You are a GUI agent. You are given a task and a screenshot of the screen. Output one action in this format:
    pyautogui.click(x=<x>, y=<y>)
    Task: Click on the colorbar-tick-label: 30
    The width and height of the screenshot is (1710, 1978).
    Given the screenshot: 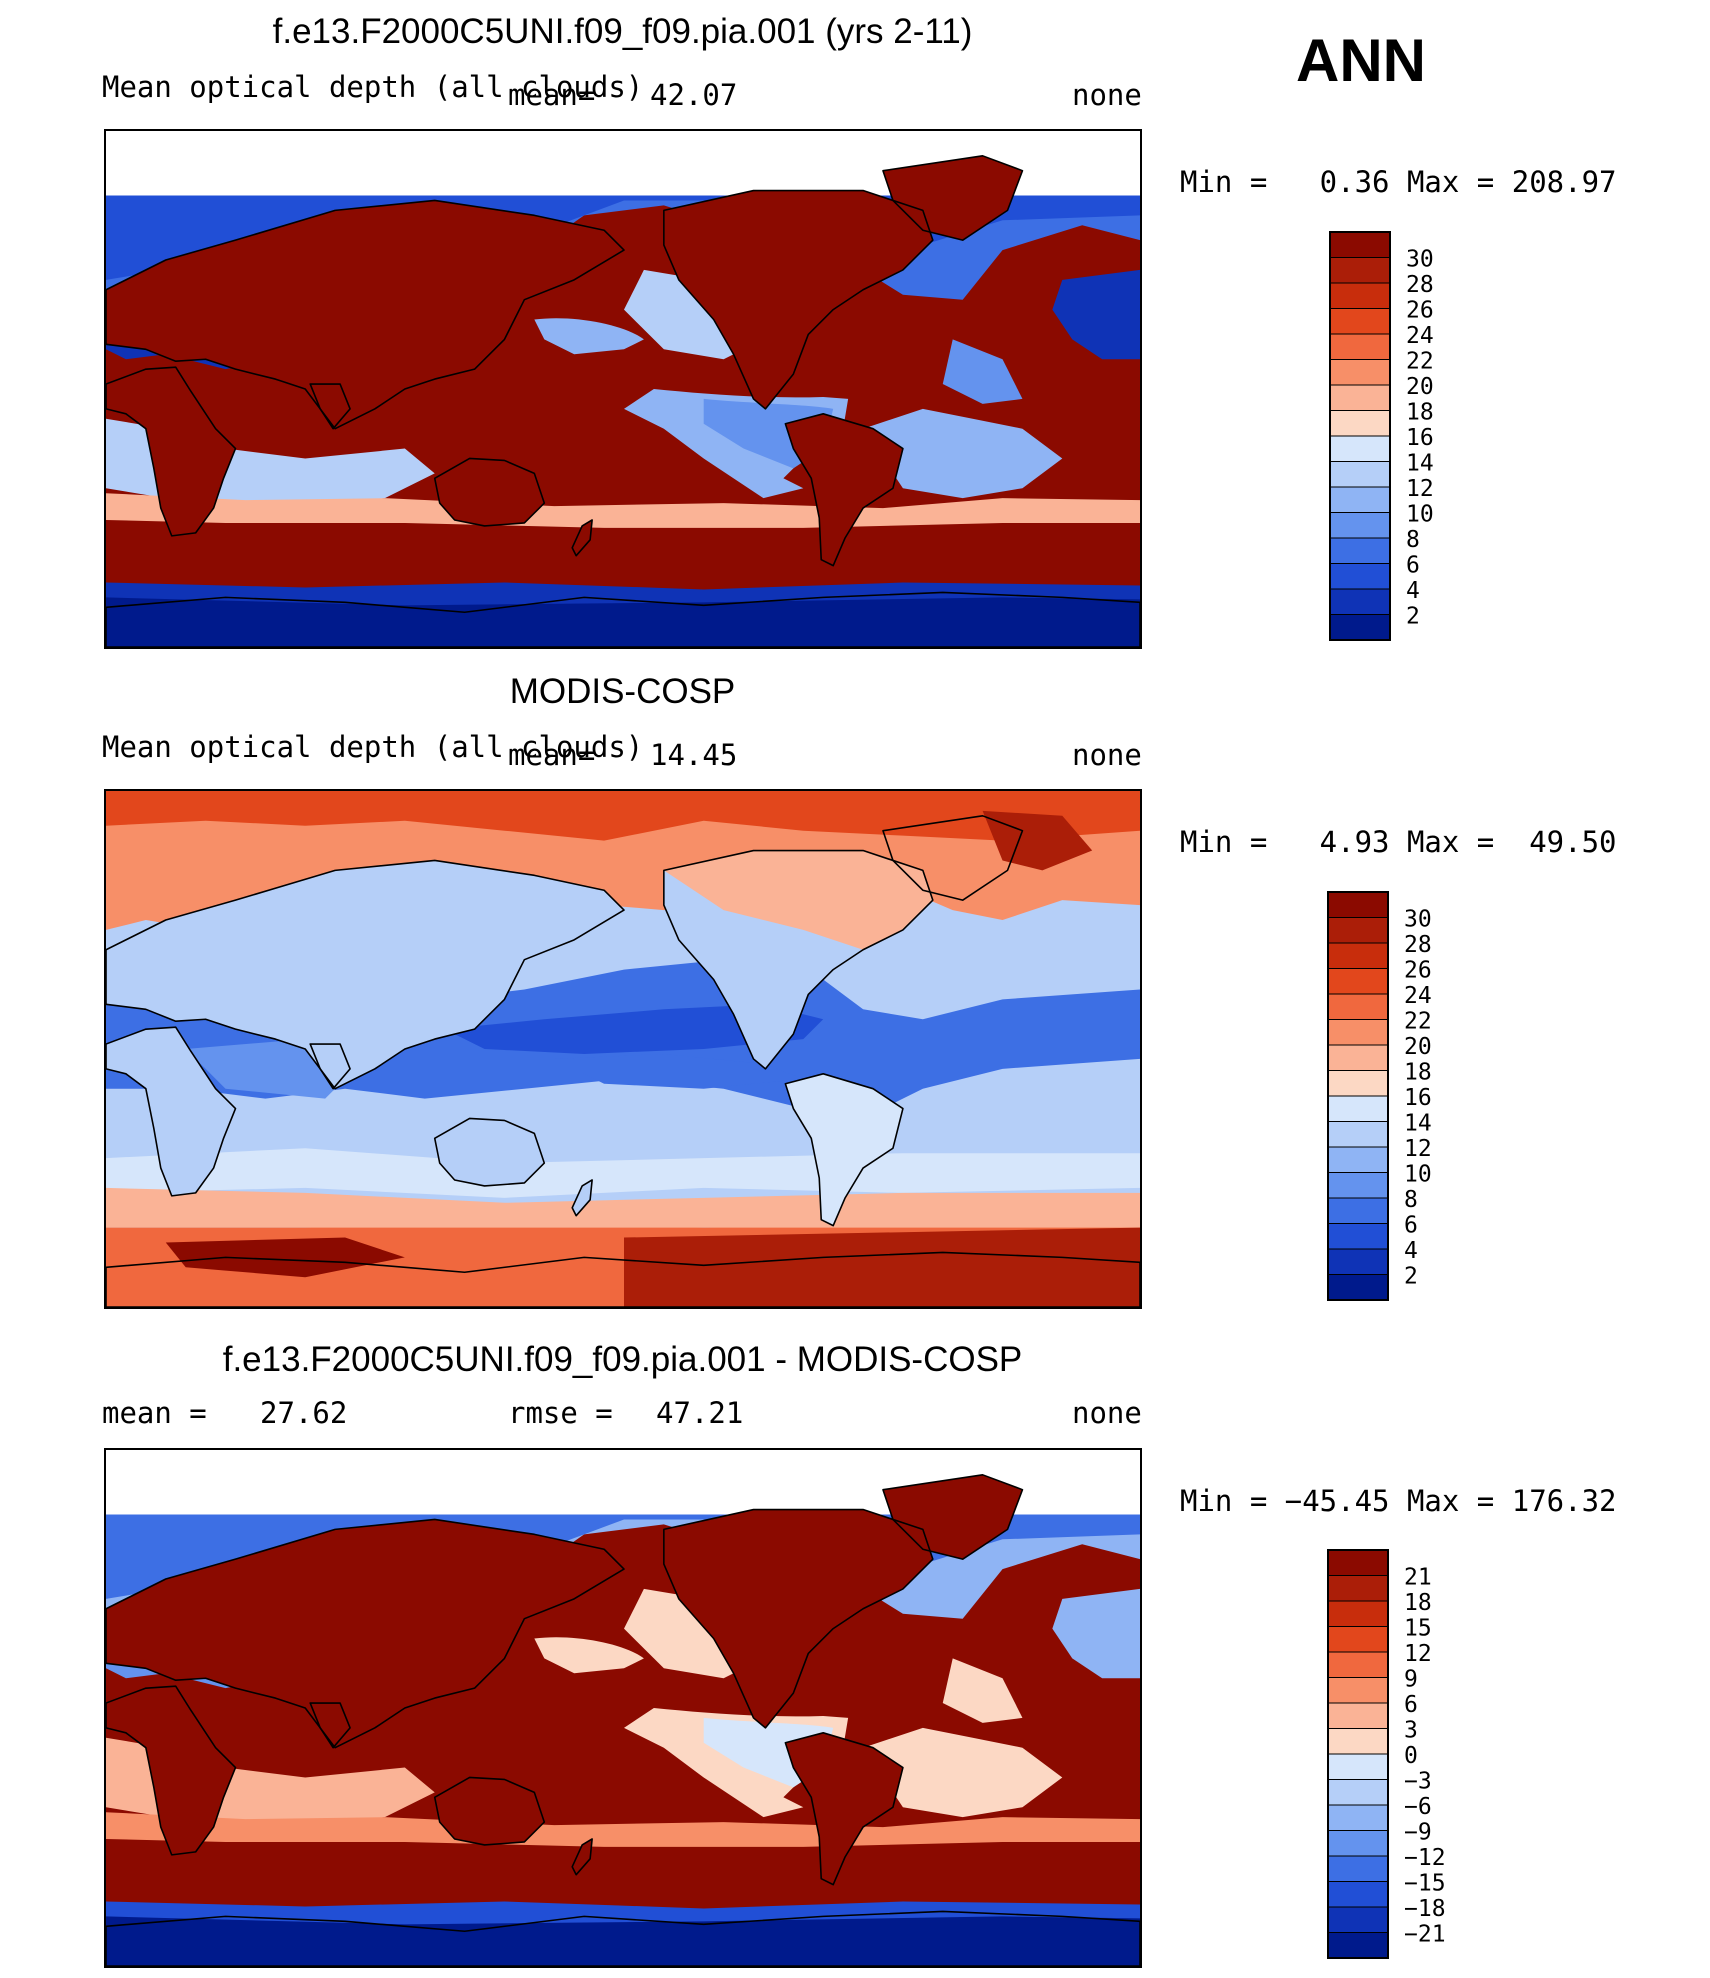 What is the action you would take?
    pyautogui.click(x=1418, y=920)
    